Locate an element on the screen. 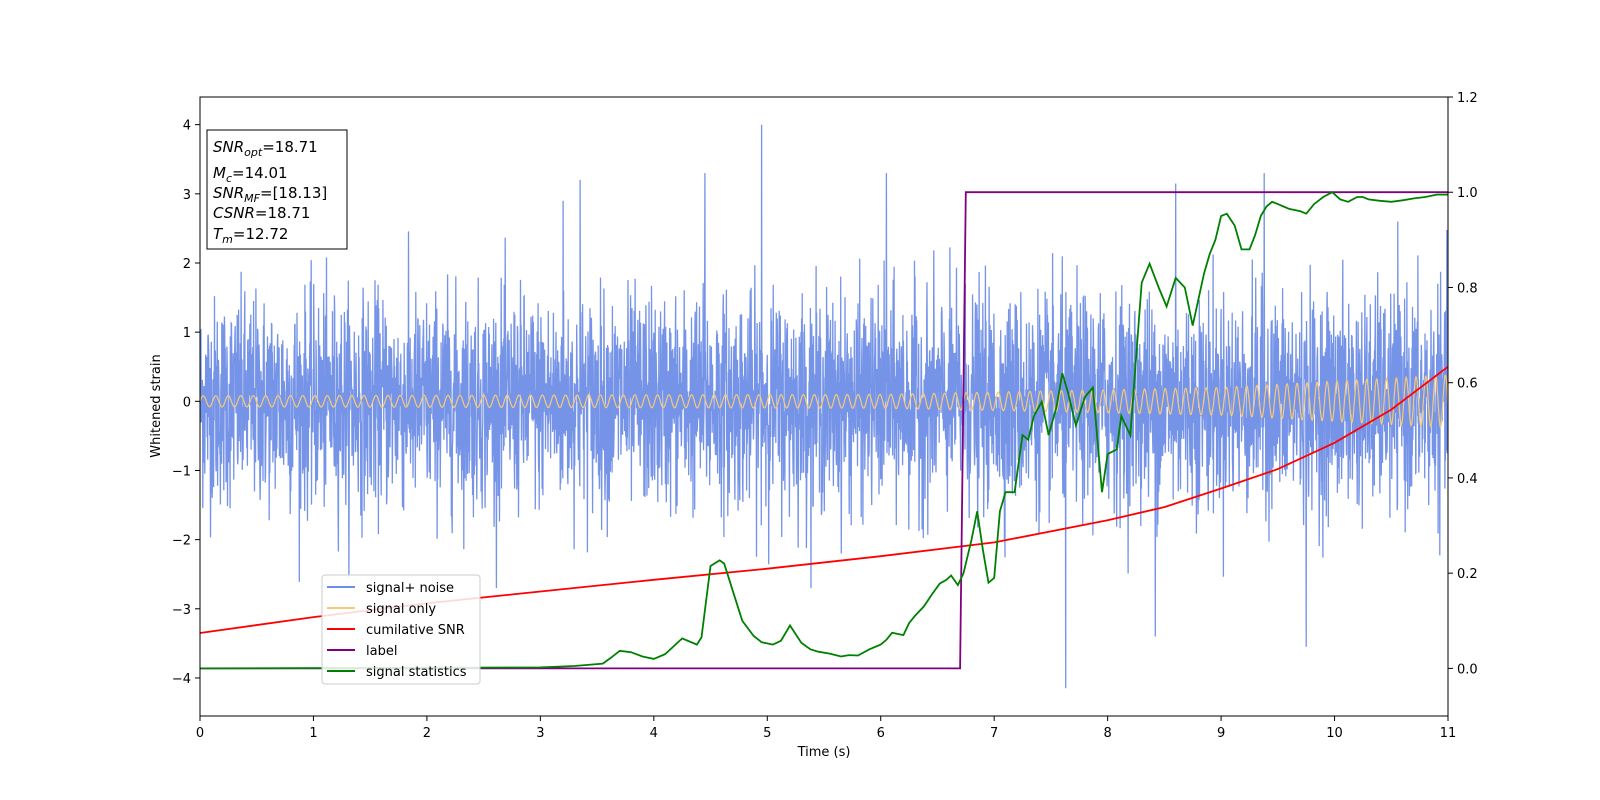 This screenshot has width=1600, height=800. series-line-signal-only is located at coordinates (824, 401).